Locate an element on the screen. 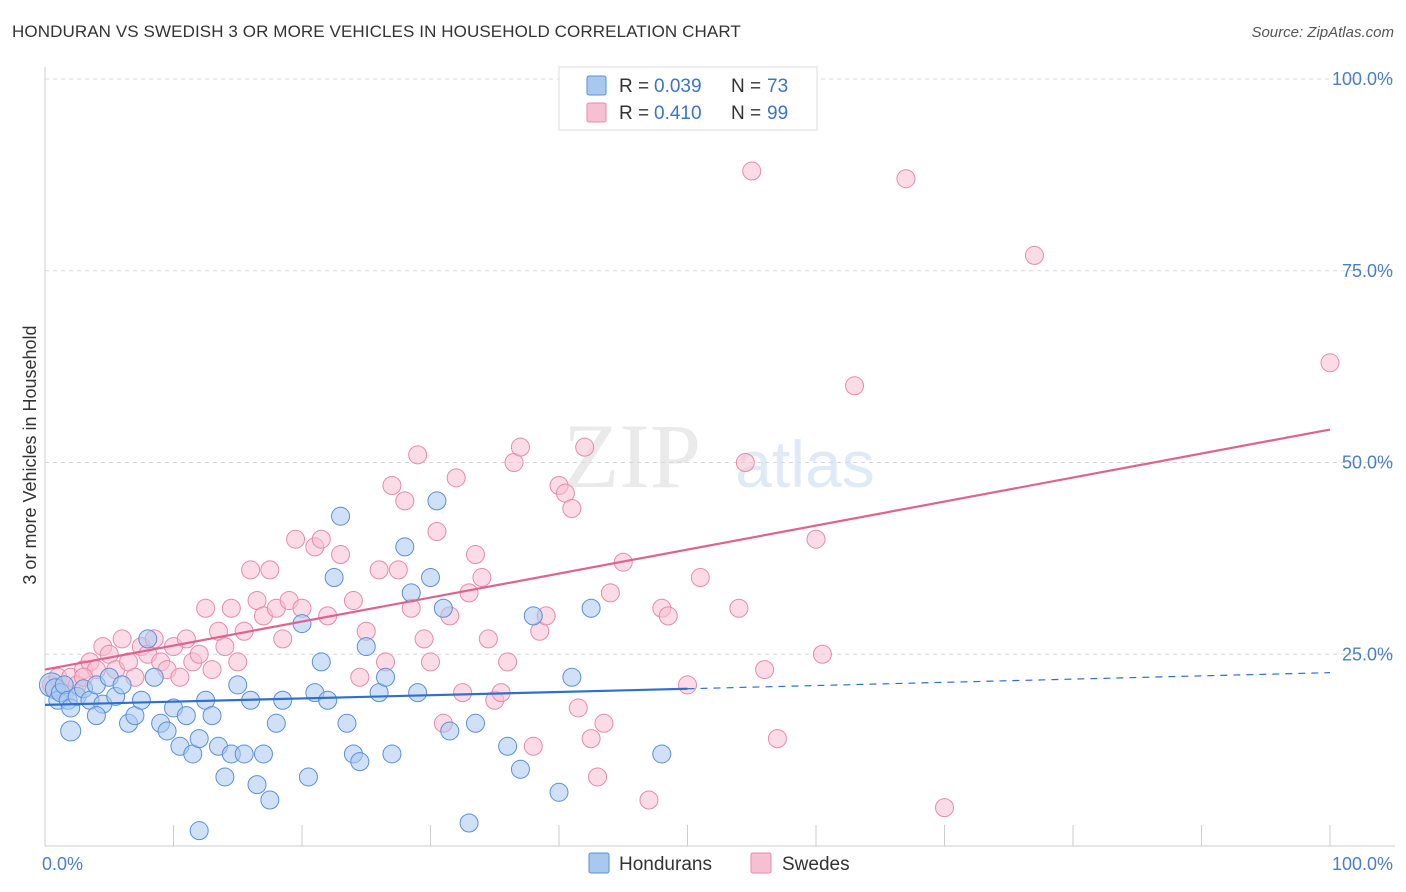 Image resolution: width=1406 pixels, height=892 pixels. hondurans-swatch is located at coordinates (596, 85).